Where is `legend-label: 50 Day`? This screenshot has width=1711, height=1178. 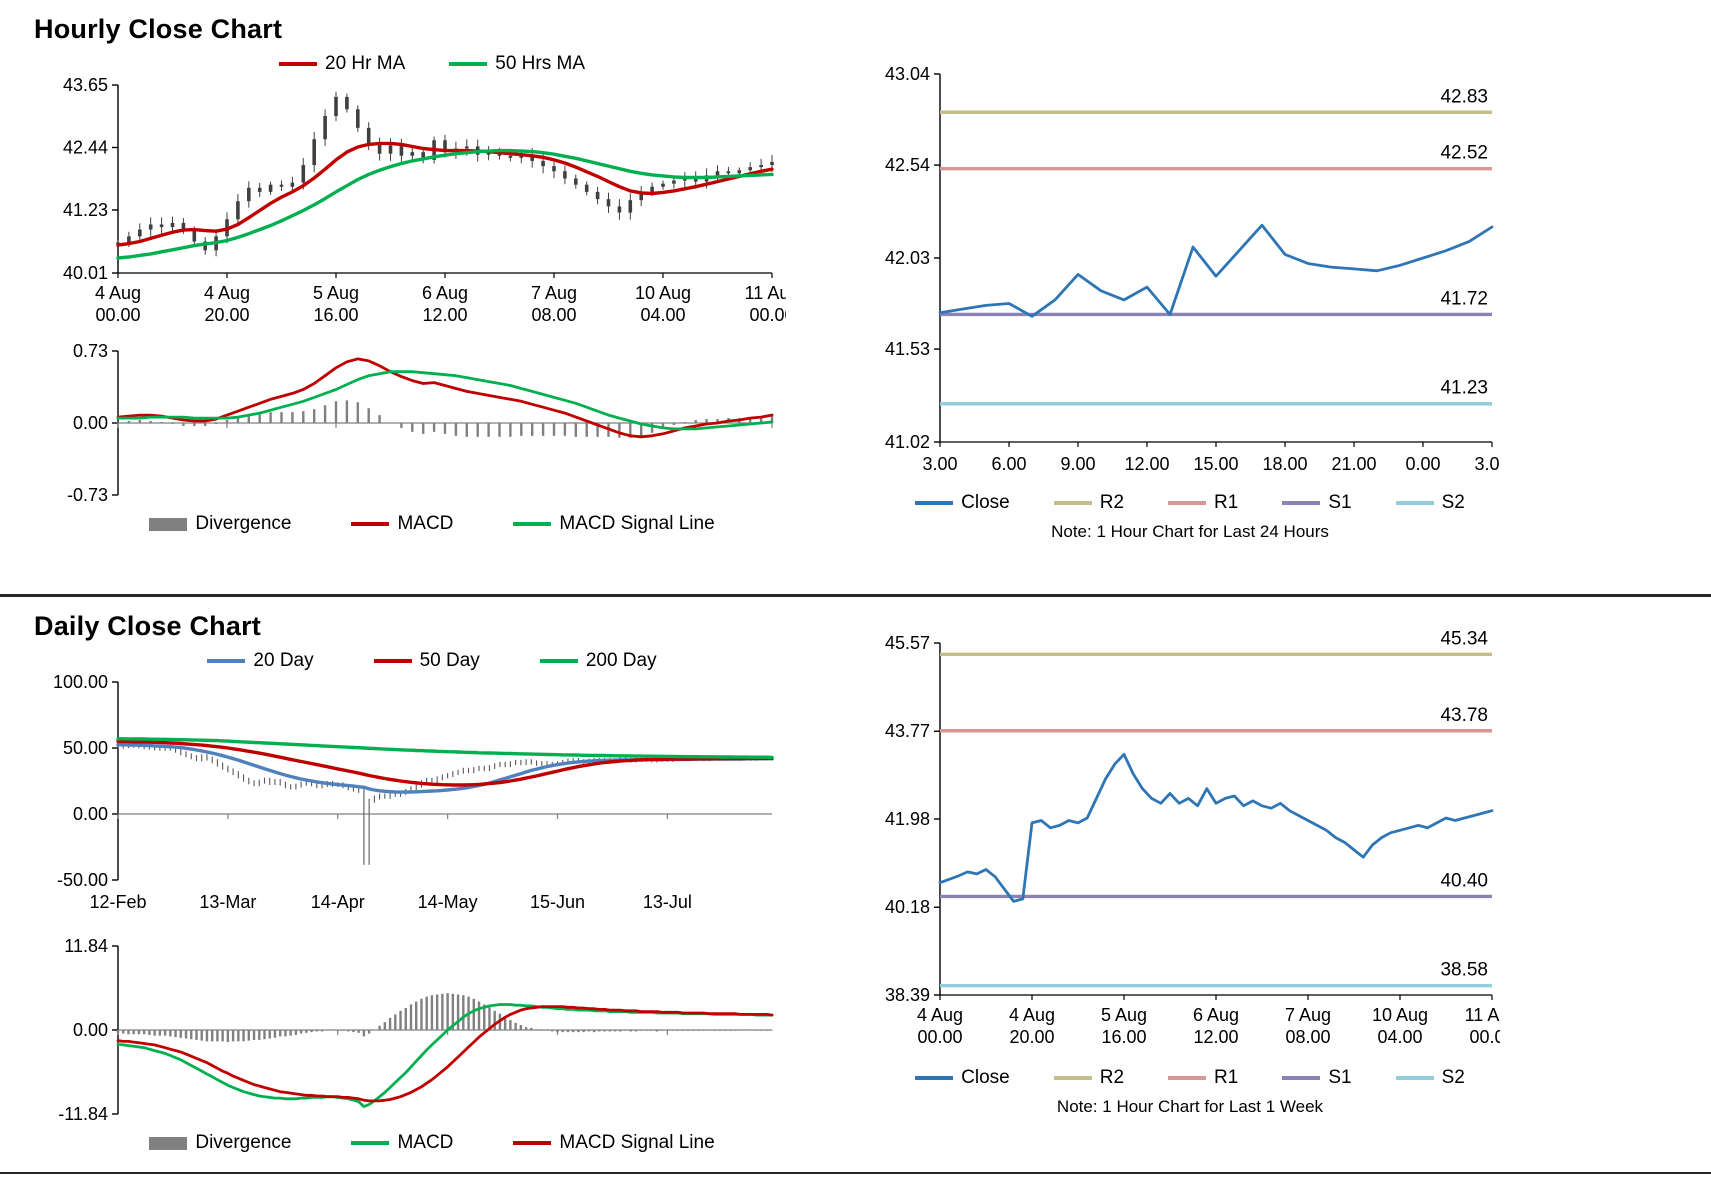 legend-label: 50 Day is located at coordinates (449, 660).